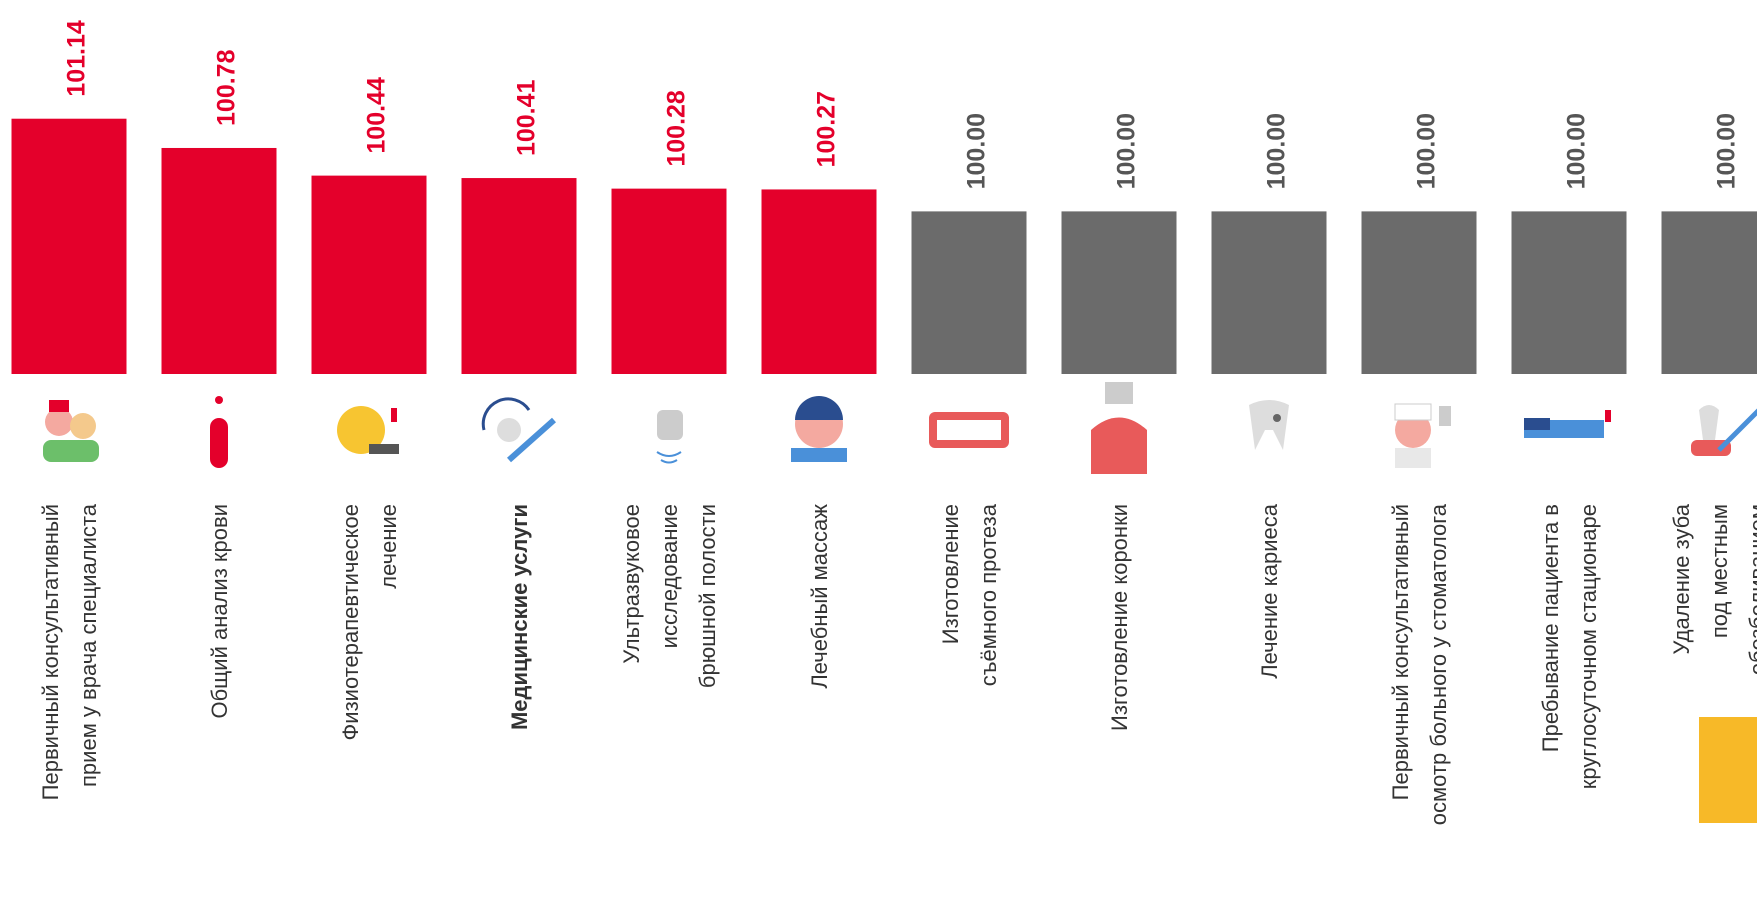 The height and width of the screenshot is (897, 1757). Describe the element at coordinates (519, 617) in the screenshot. I see `x-tick-label: Медицинские услуги` at that location.